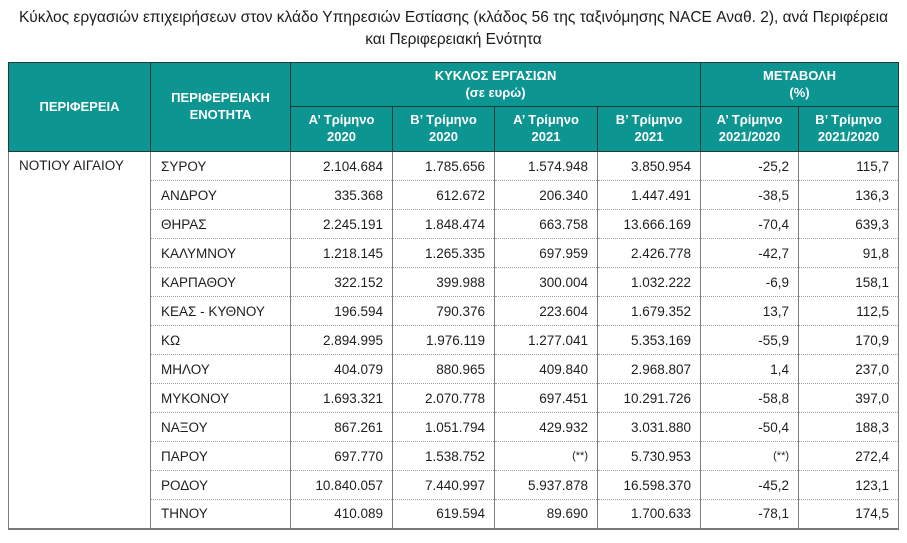  What do you see at coordinates (849, 398) in the screenshot?
I see `change-cell: 397,0` at bounding box center [849, 398].